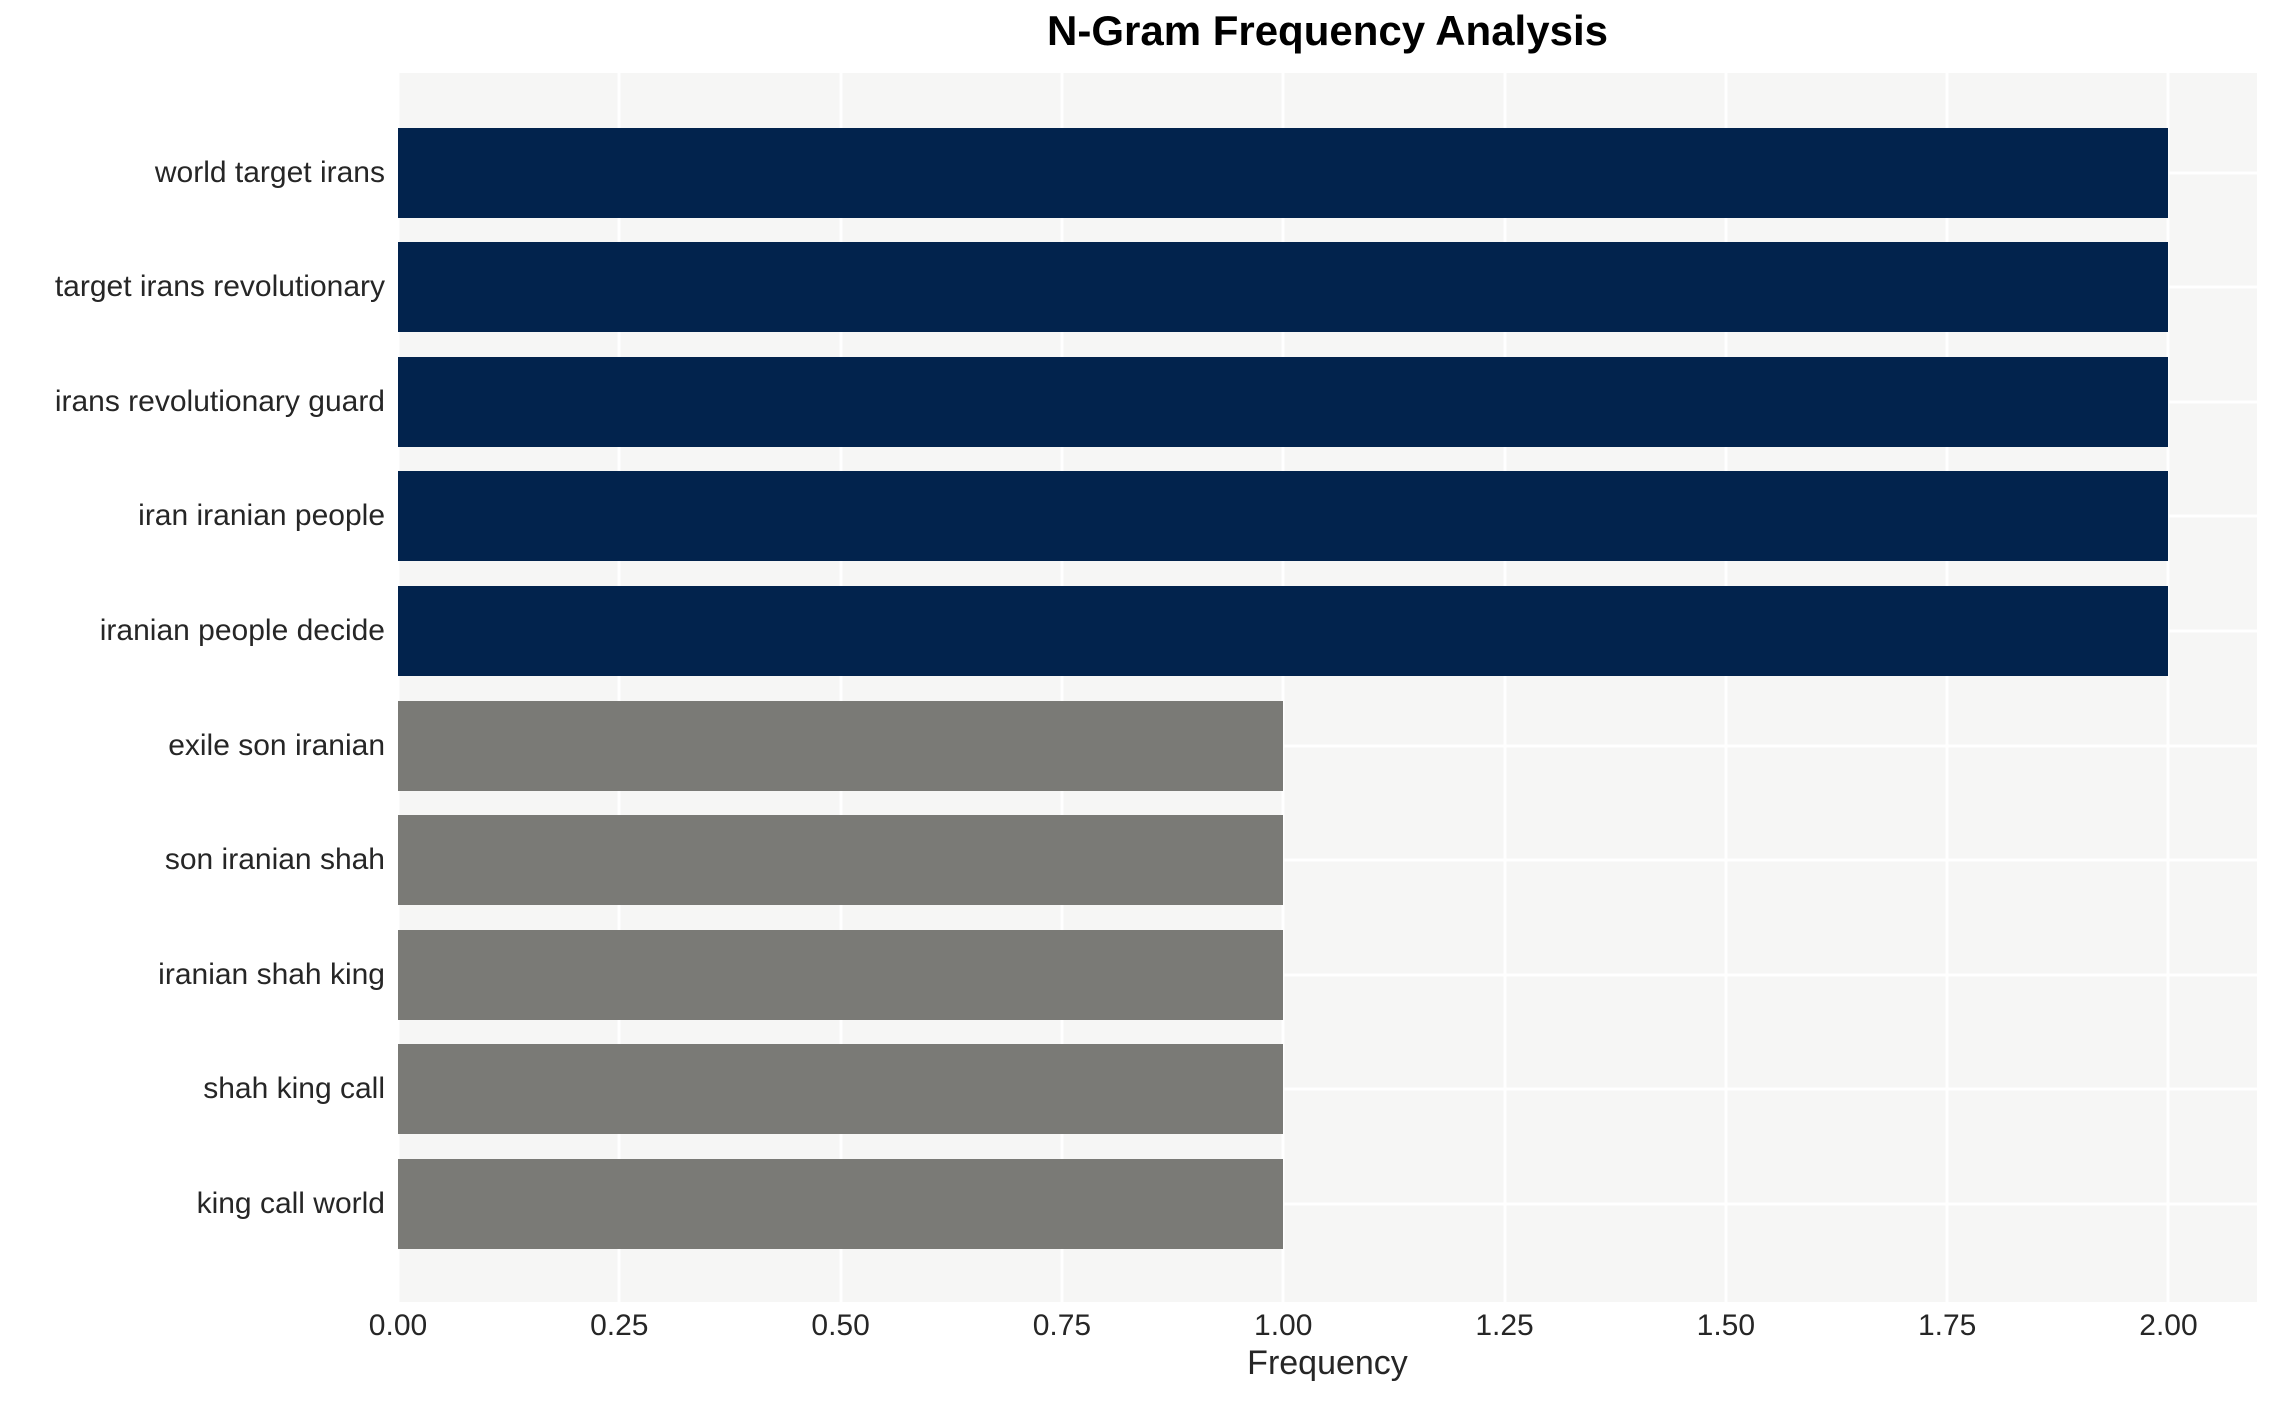 This screenshot has height=1402, width=2276. I want to click on bar-king-call-world, so click(841, 1203).